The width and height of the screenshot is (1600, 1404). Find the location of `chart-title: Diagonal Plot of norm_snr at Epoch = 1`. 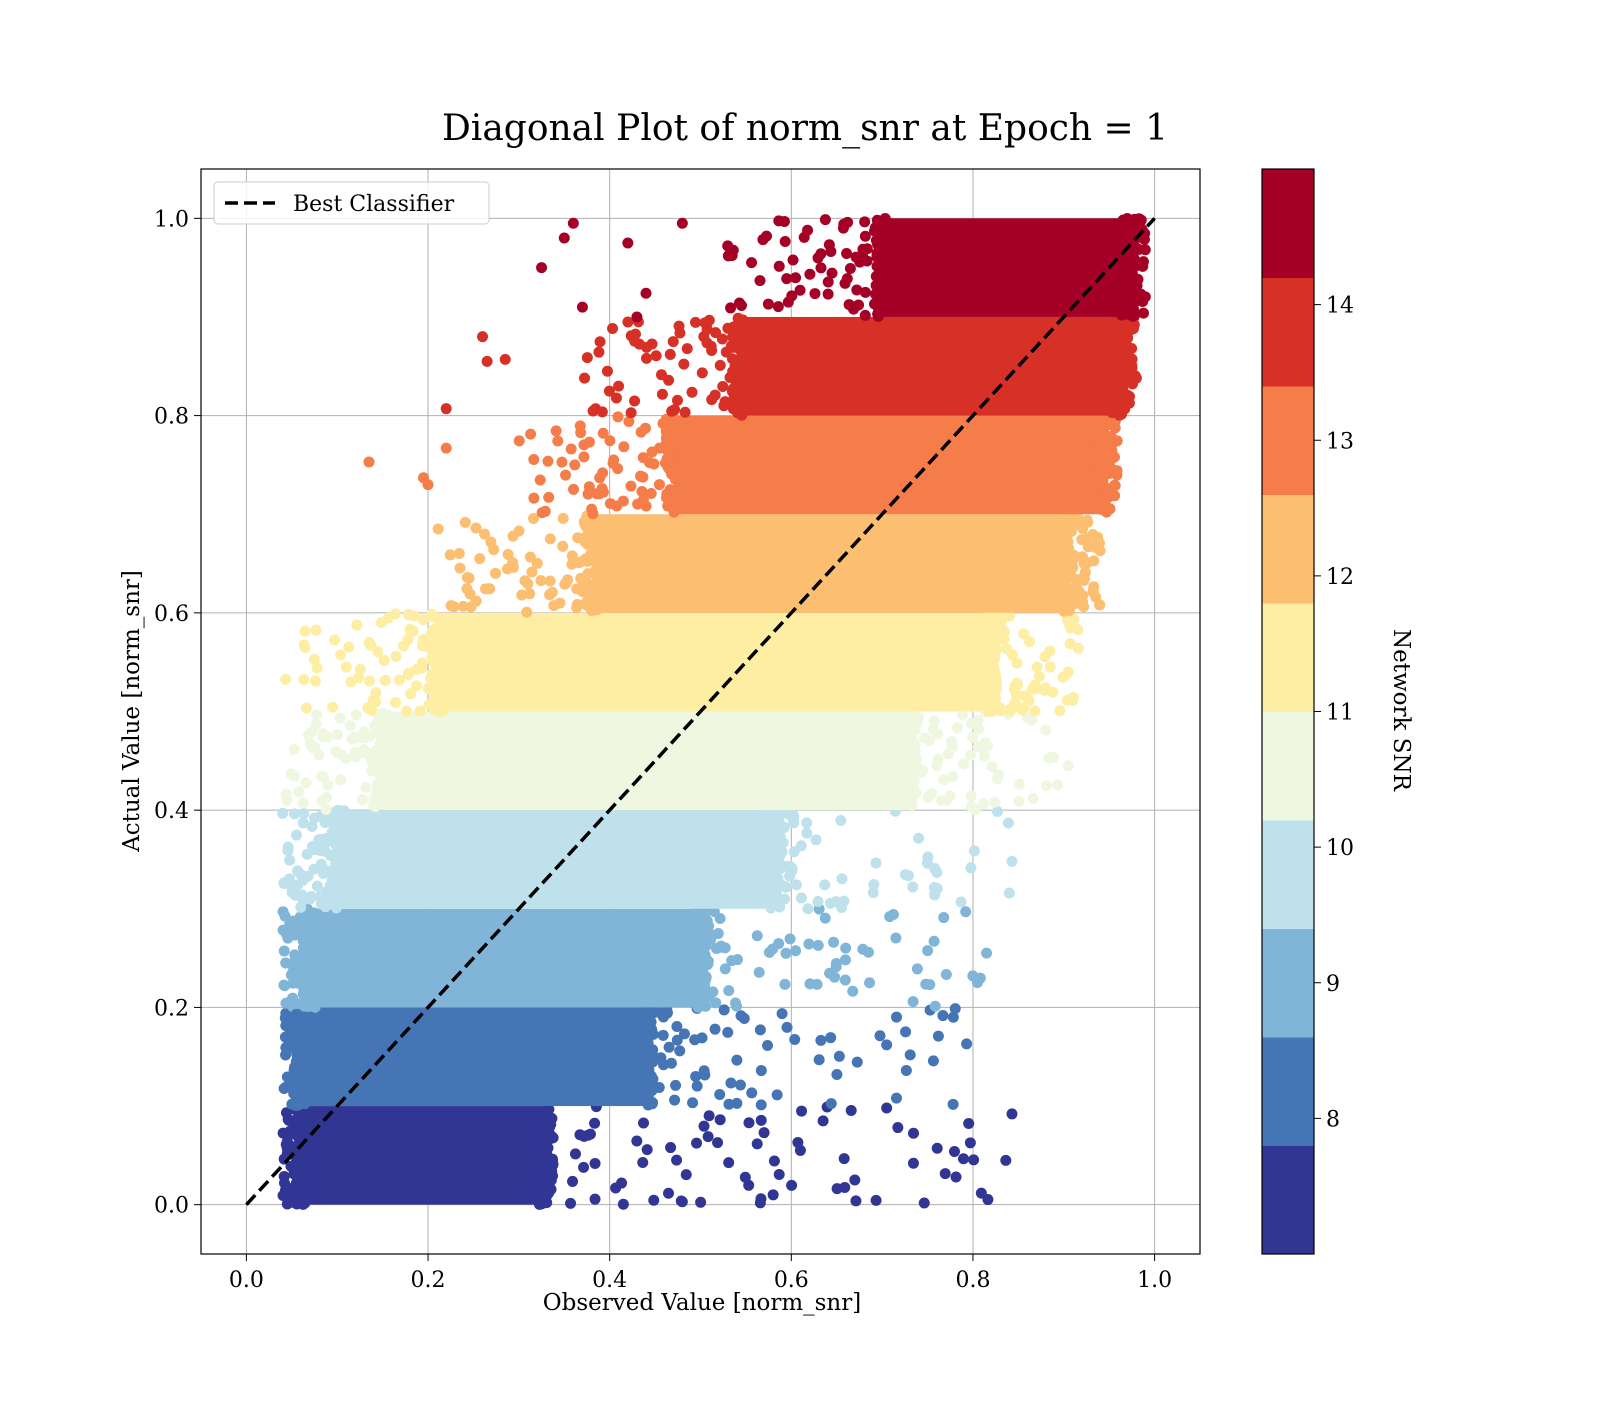

chart-title: Diagonal Plot of norm_snr at Epoch = 1 is located at coordinates (805, 128).